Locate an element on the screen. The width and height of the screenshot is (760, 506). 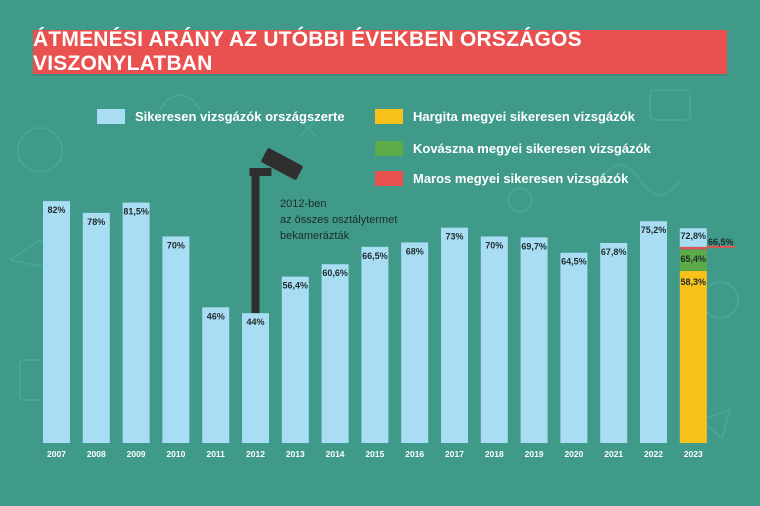
x-tick-label-2019: 2019 is located at coordinates (534, 454).